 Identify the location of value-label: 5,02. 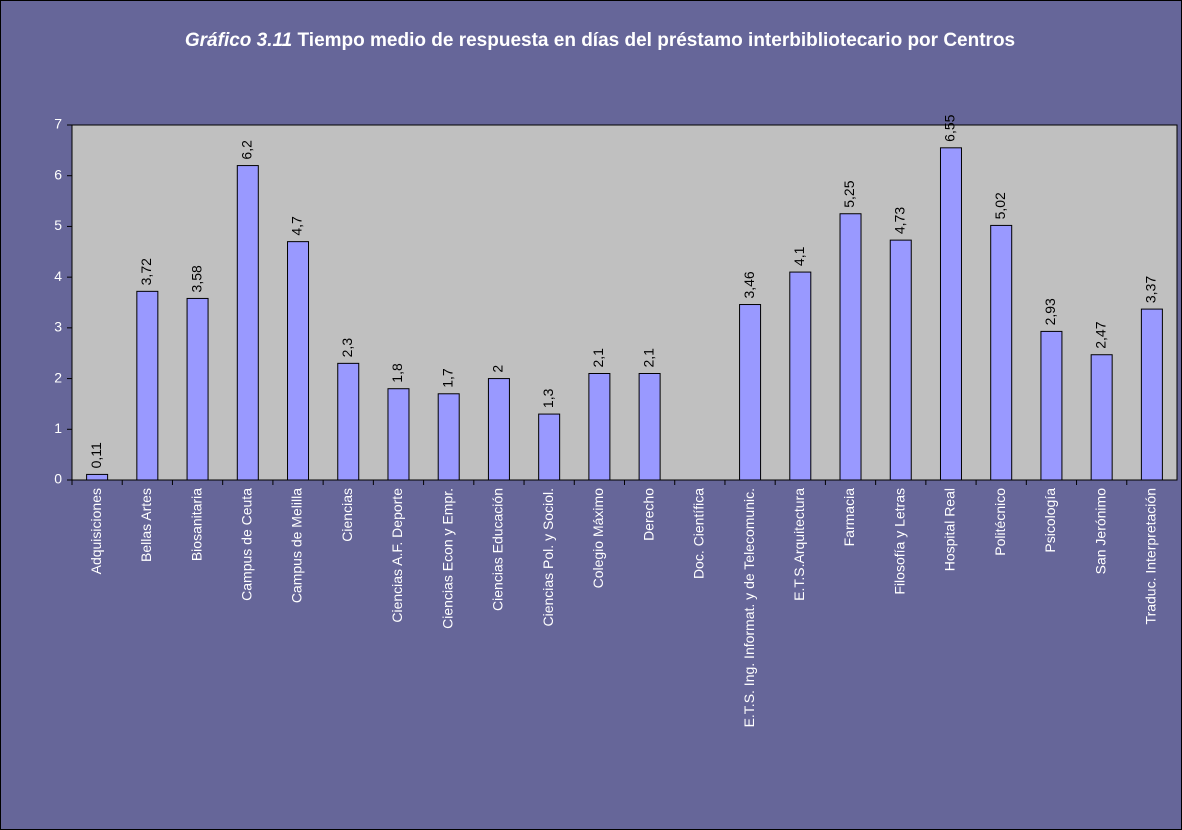
(1000, 205).